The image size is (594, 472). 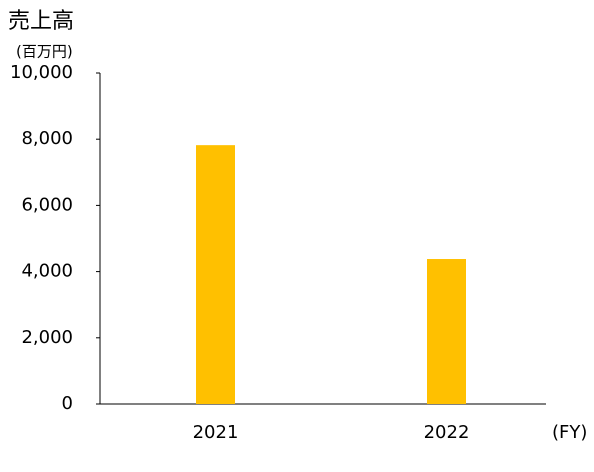 I want to click on y-unit: (百万円), so click(x=44, y=52).